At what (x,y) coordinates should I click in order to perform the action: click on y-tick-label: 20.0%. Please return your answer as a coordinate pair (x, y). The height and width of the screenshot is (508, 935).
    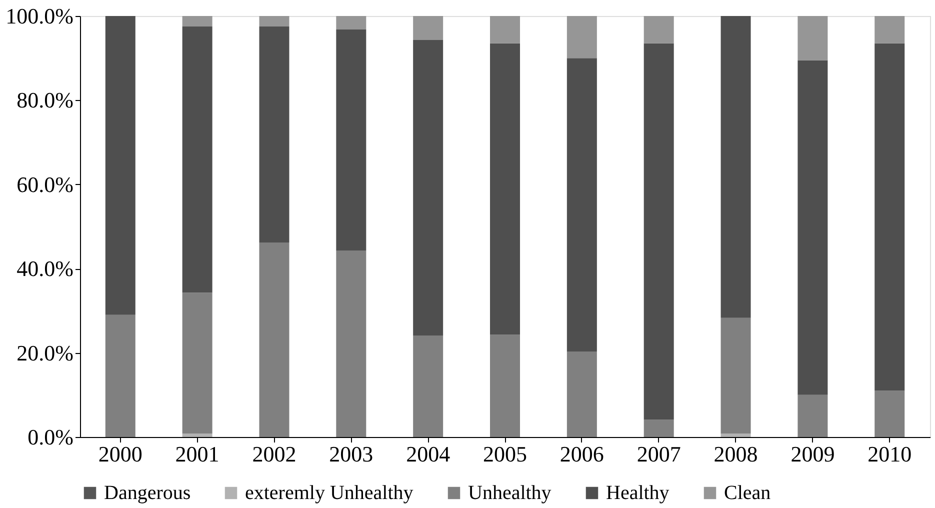
    Looking at the image, I should click on (45, 353).